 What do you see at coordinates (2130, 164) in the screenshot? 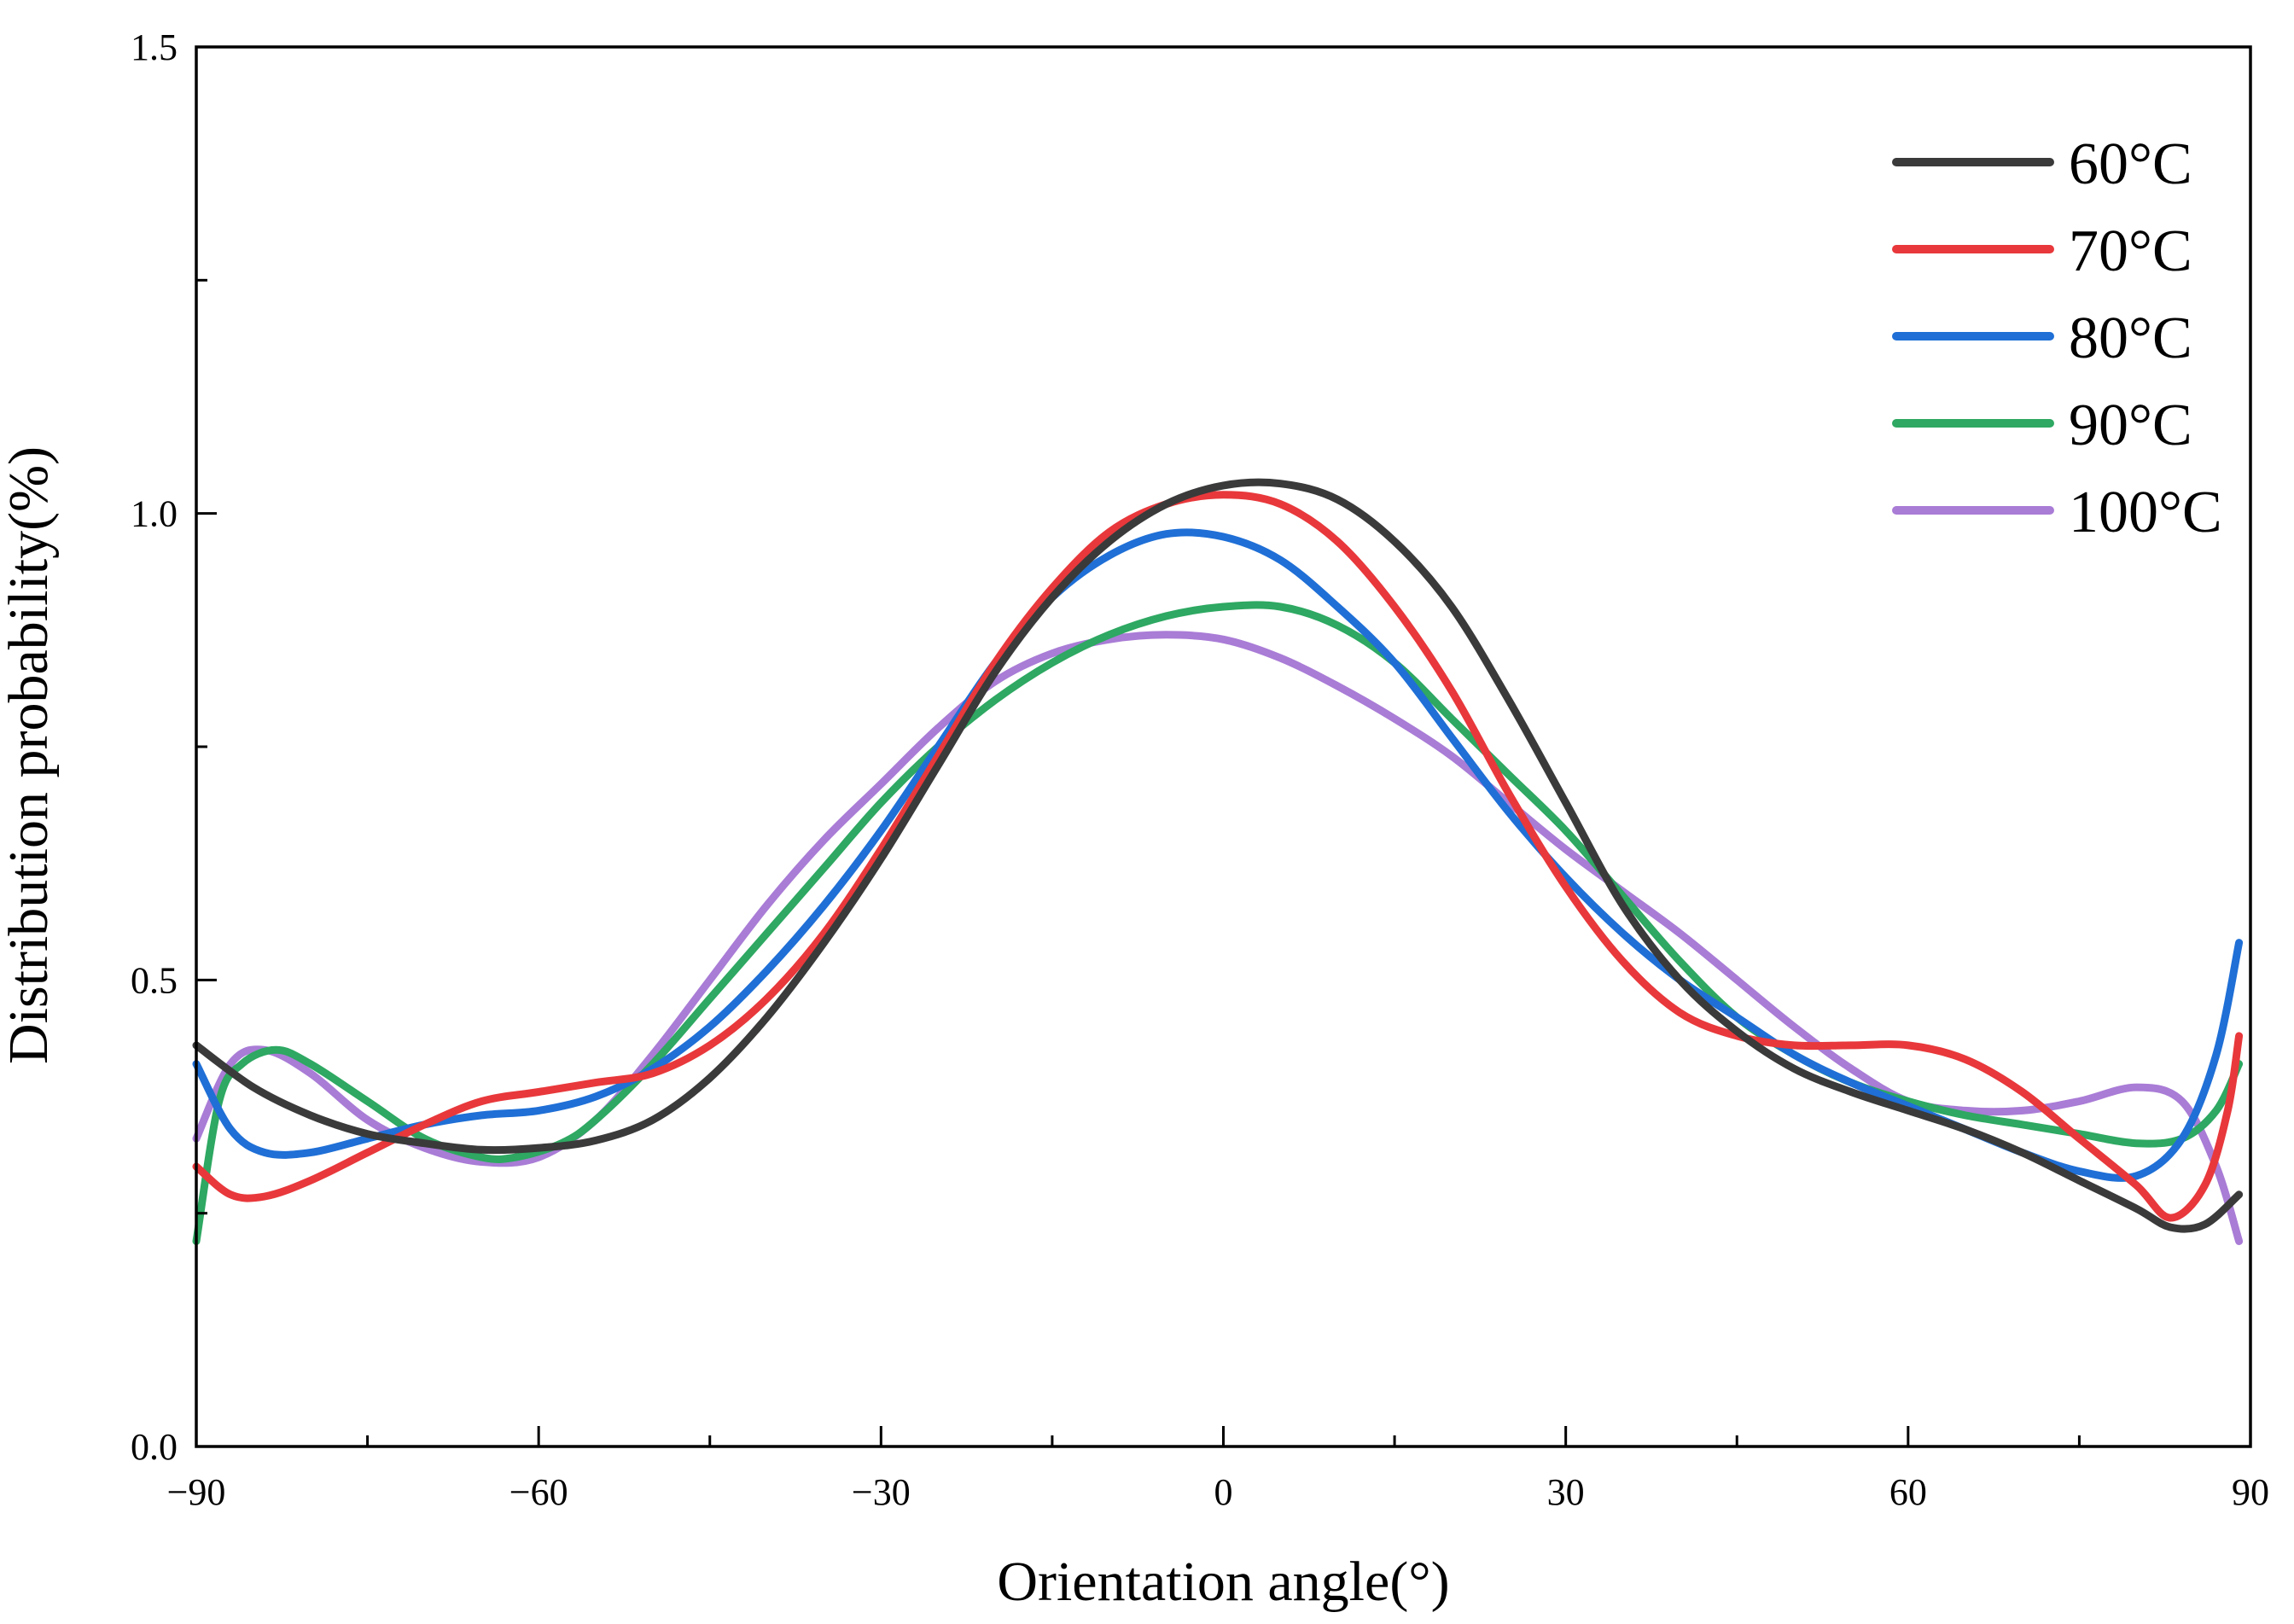
I see `legend-label-60CC: 60°C` at bounding box center [2130, 164].